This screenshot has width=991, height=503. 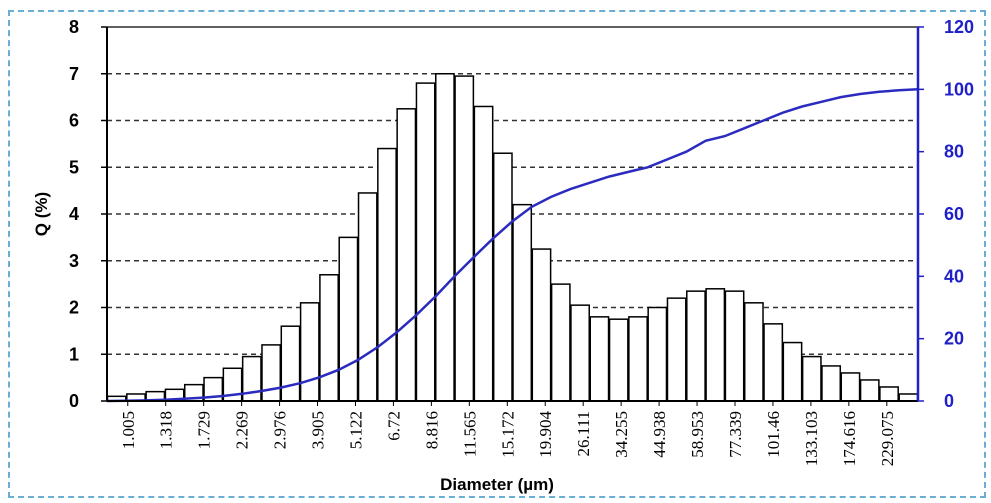 I want to click on x-tick-label: 44.938, so click(x=659, y=434).